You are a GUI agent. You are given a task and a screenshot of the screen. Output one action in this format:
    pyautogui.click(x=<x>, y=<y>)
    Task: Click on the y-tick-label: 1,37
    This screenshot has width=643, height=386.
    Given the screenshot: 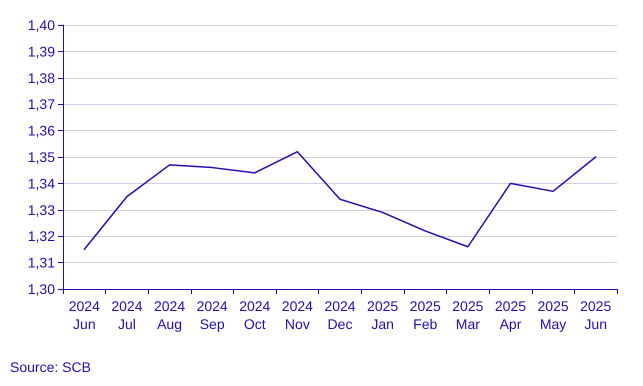 What is the action you would take?
    pyautogui.click(x=42, y=104)
    